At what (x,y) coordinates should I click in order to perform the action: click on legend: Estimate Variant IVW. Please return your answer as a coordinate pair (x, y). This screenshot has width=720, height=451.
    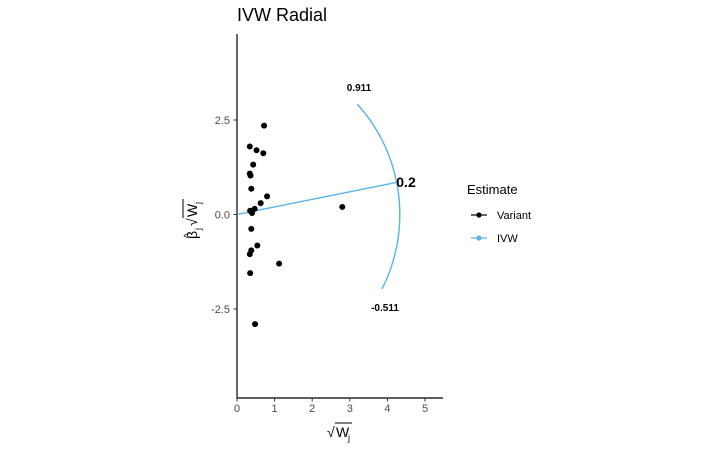
    Looking at the image, I should click on (499, 213).